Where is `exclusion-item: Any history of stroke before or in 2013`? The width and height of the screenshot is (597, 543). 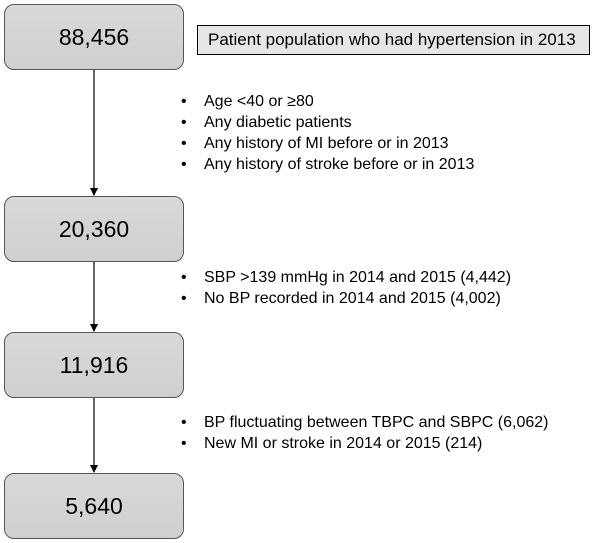 exclusion-item: Any history of stroke before or in 2013 is located at coordinates (326, 164).